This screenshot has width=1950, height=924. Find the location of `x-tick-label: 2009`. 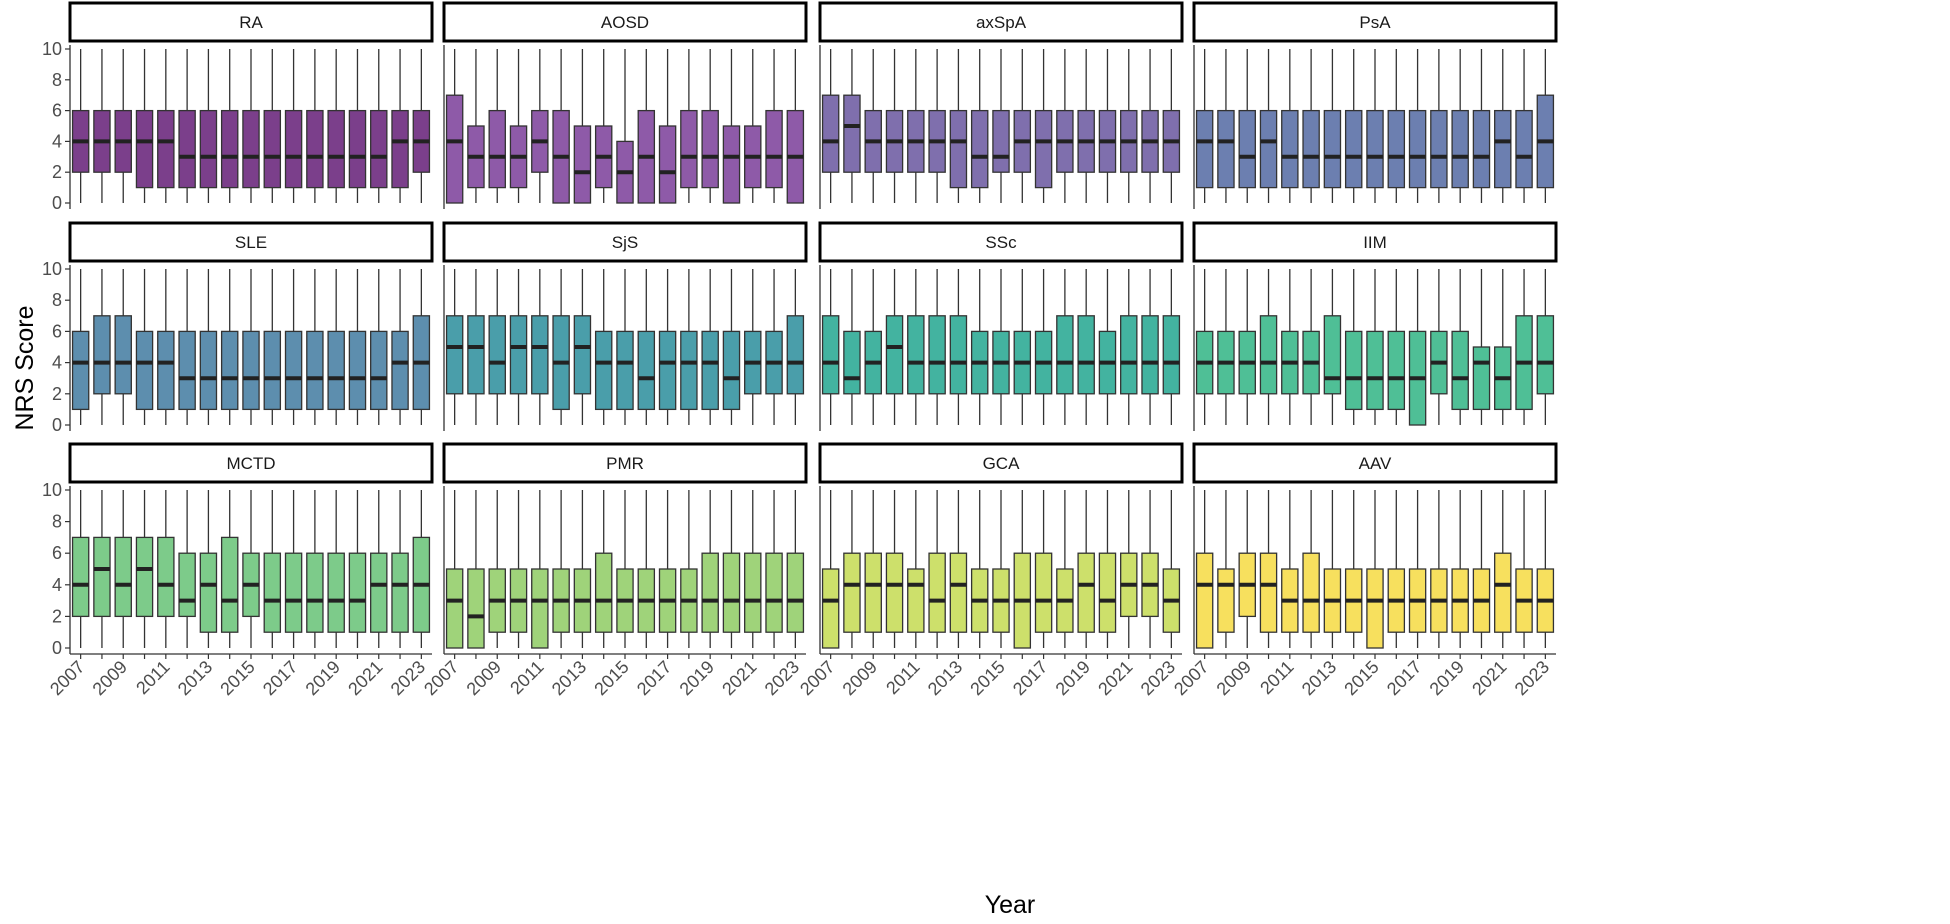

x-tick-label: 2009 is located at coordinates (1234, 678).